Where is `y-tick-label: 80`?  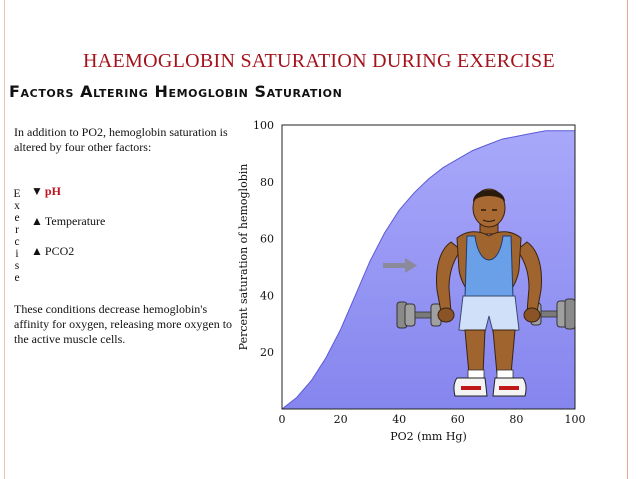
y-tick-label: 80 is located at coordinates (267, 182).